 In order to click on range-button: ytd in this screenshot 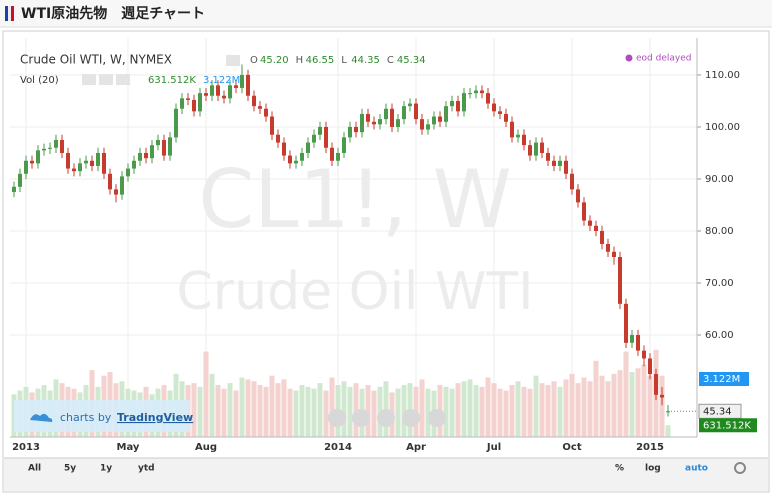, I will do `click(146, 469)`.